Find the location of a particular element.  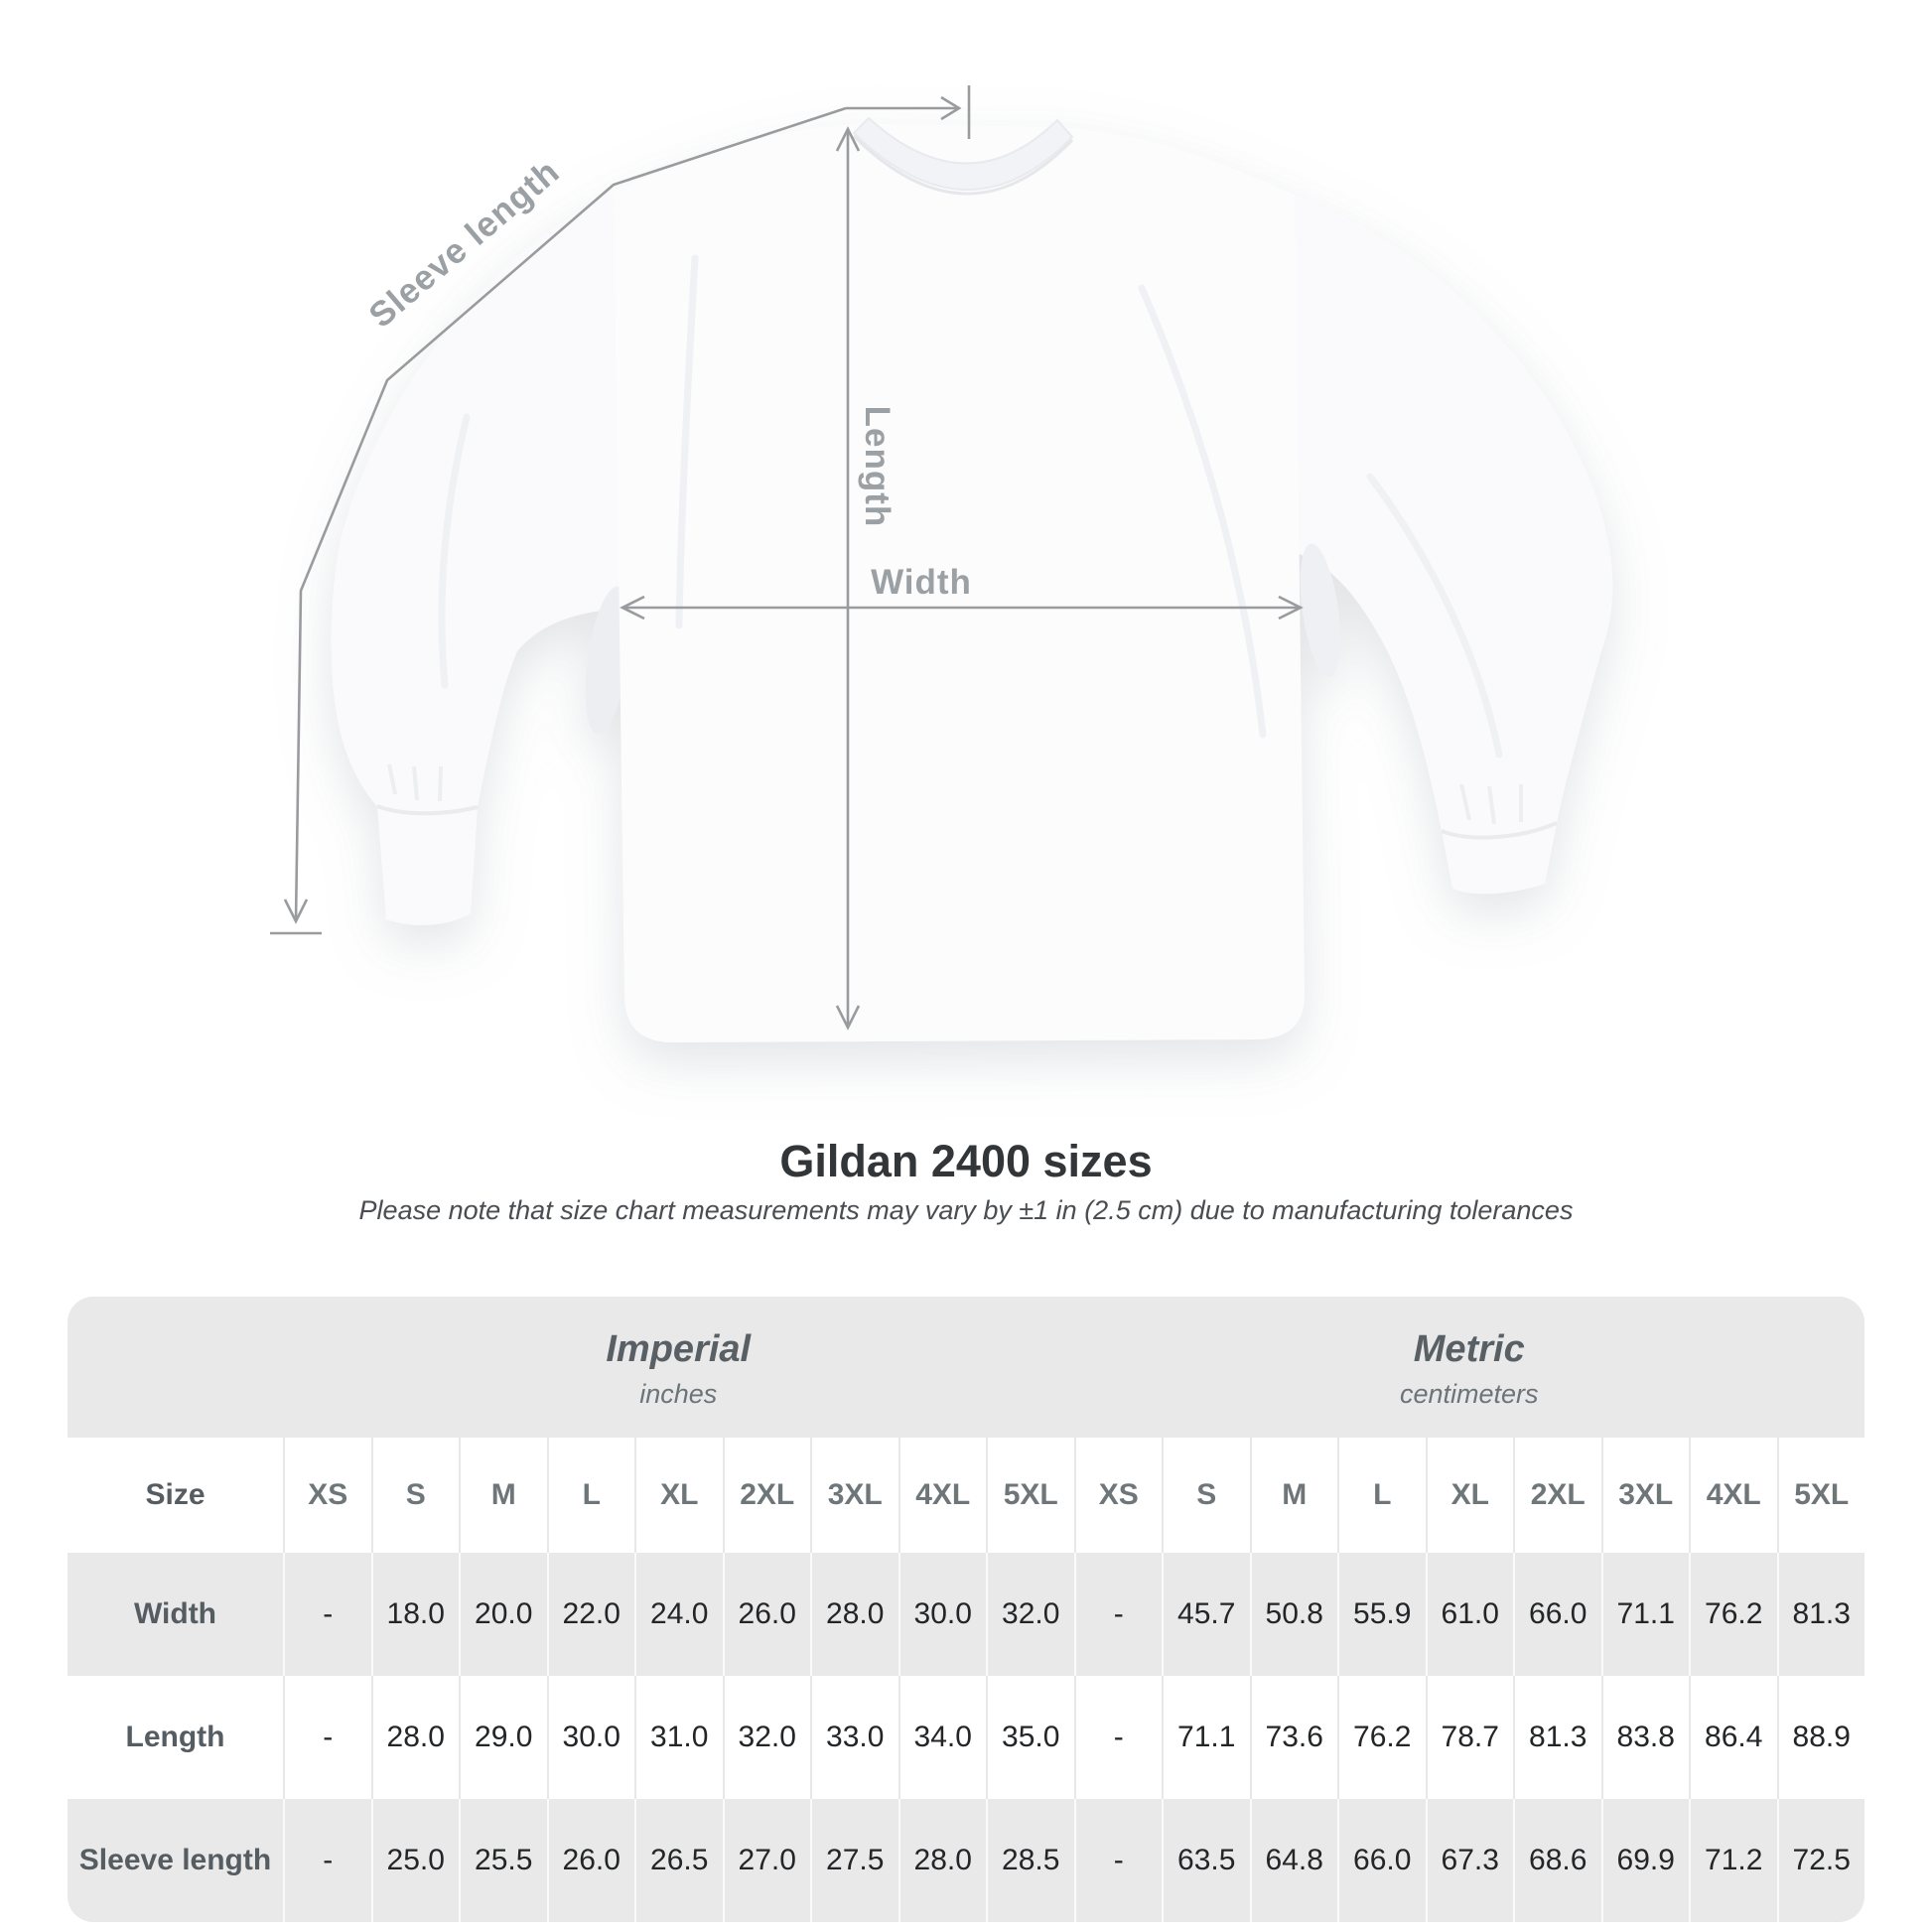

left-cuff-seam is located at coordinates (428, 810).